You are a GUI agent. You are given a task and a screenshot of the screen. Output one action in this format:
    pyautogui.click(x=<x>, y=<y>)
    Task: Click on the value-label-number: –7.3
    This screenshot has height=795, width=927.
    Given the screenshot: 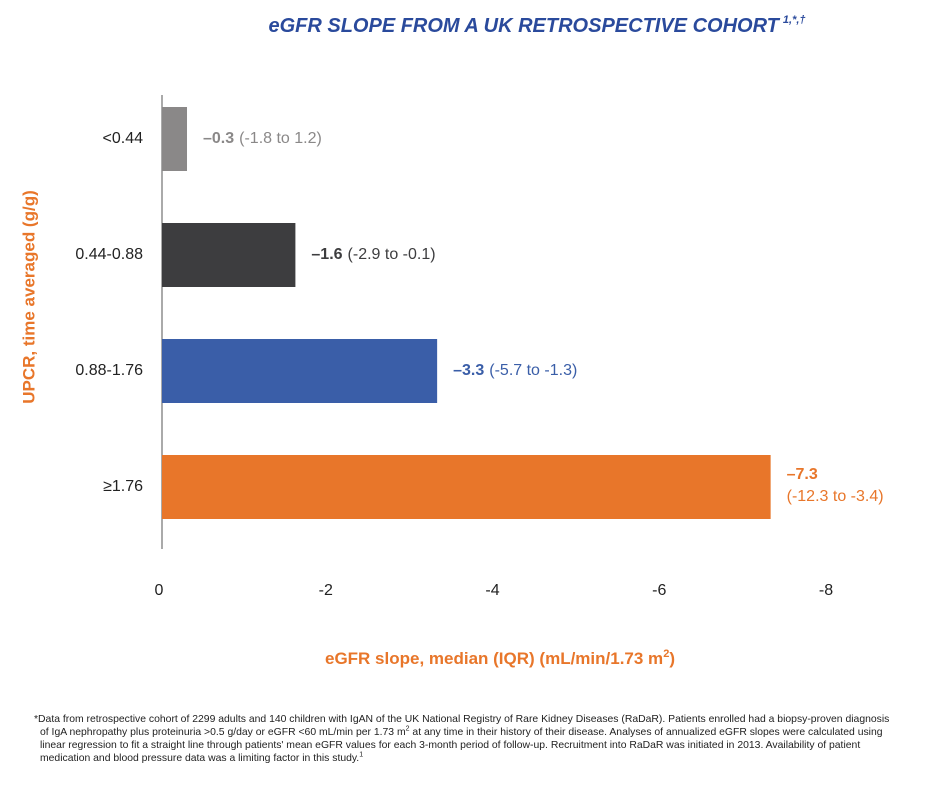 What is the action you would take?
    pyautogui.click(x=802, y=474)
    